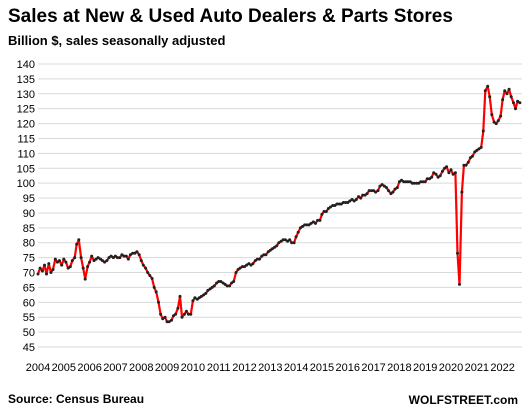  Describe the element at coordinates (425, 368) in the screenshot. I see `x-tick-label: 2019` at that location.